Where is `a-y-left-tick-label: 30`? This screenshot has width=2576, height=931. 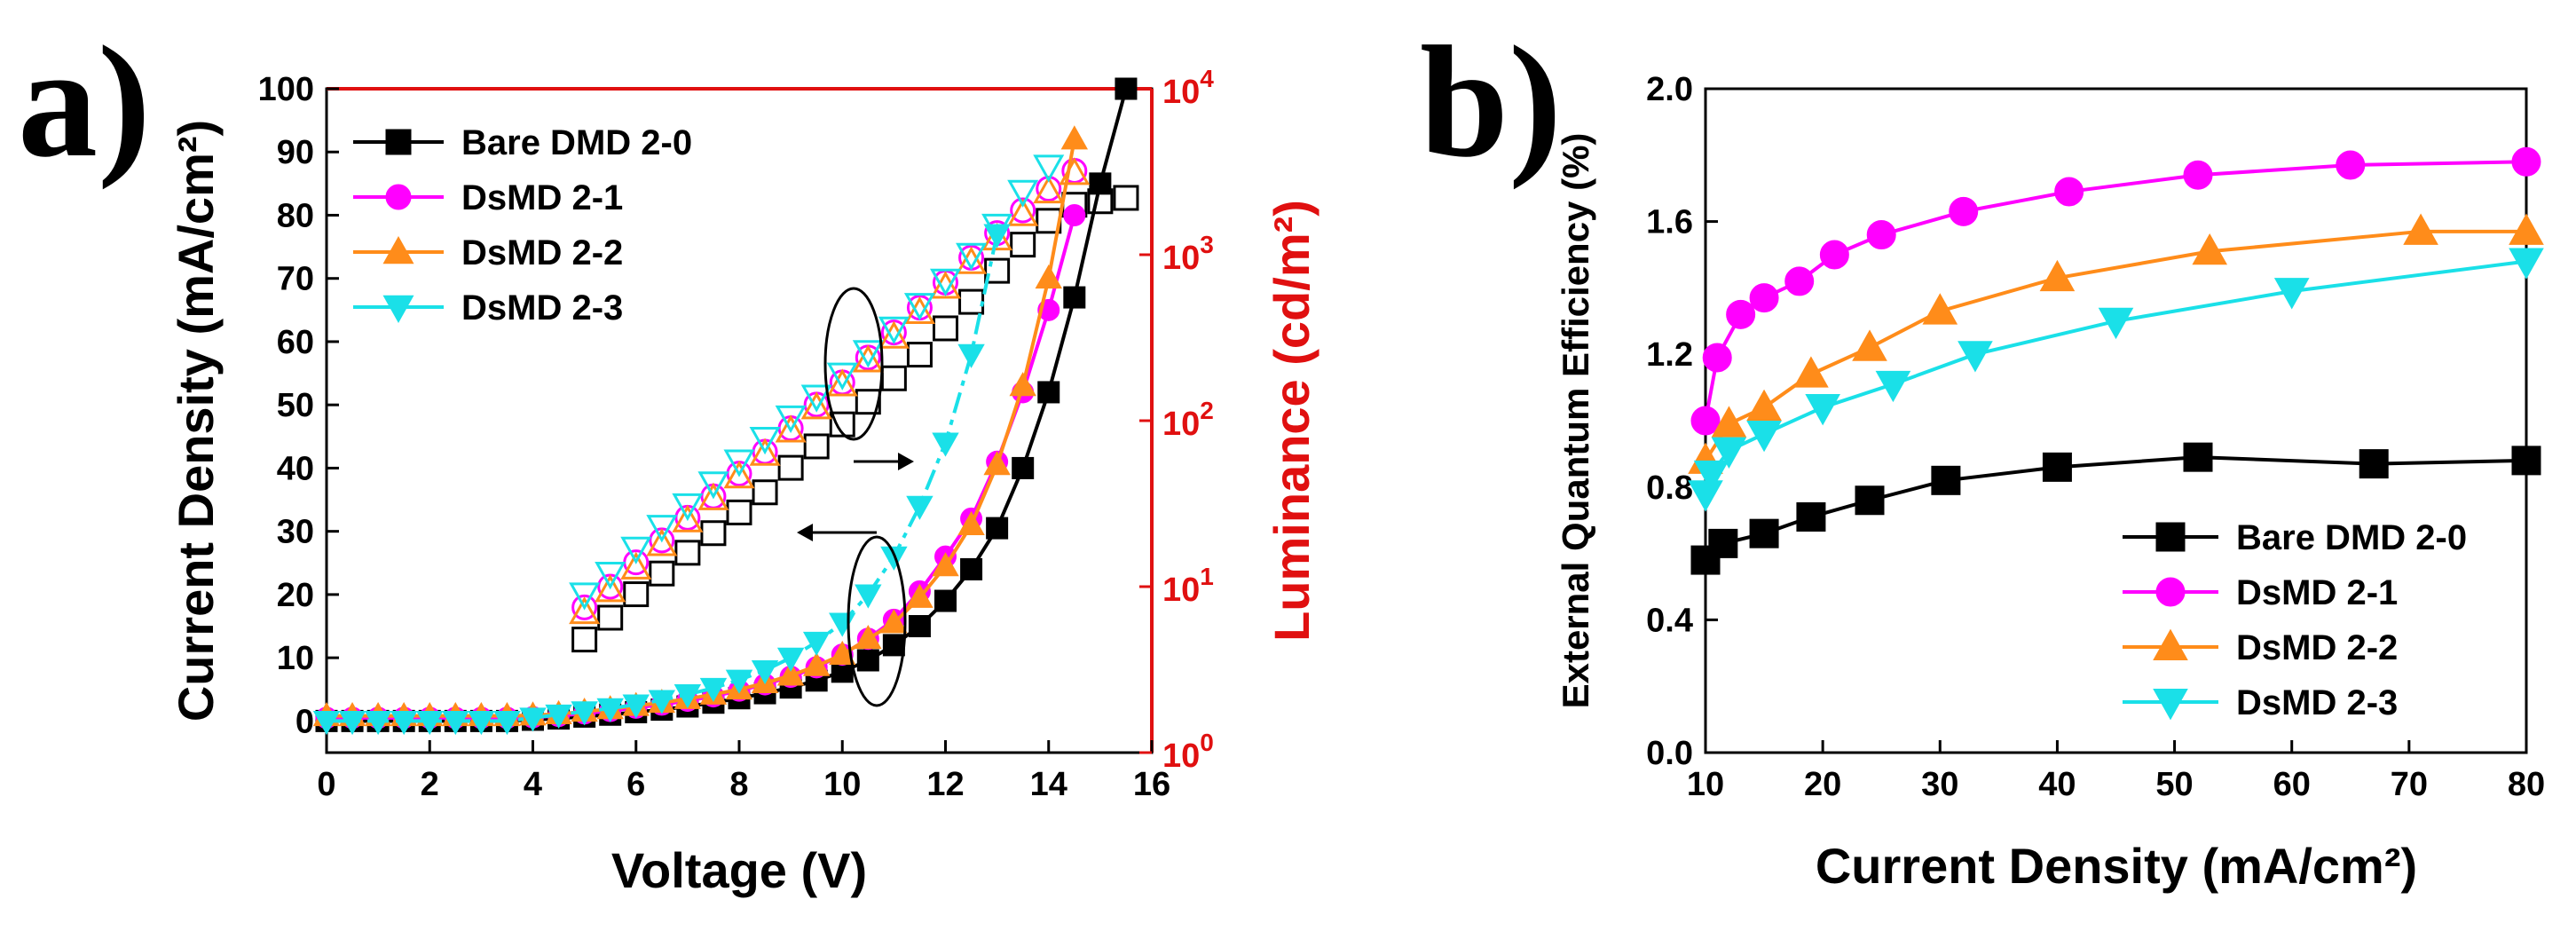 a-y-left-tick-label: 30 is located at coordinates (295, 532).